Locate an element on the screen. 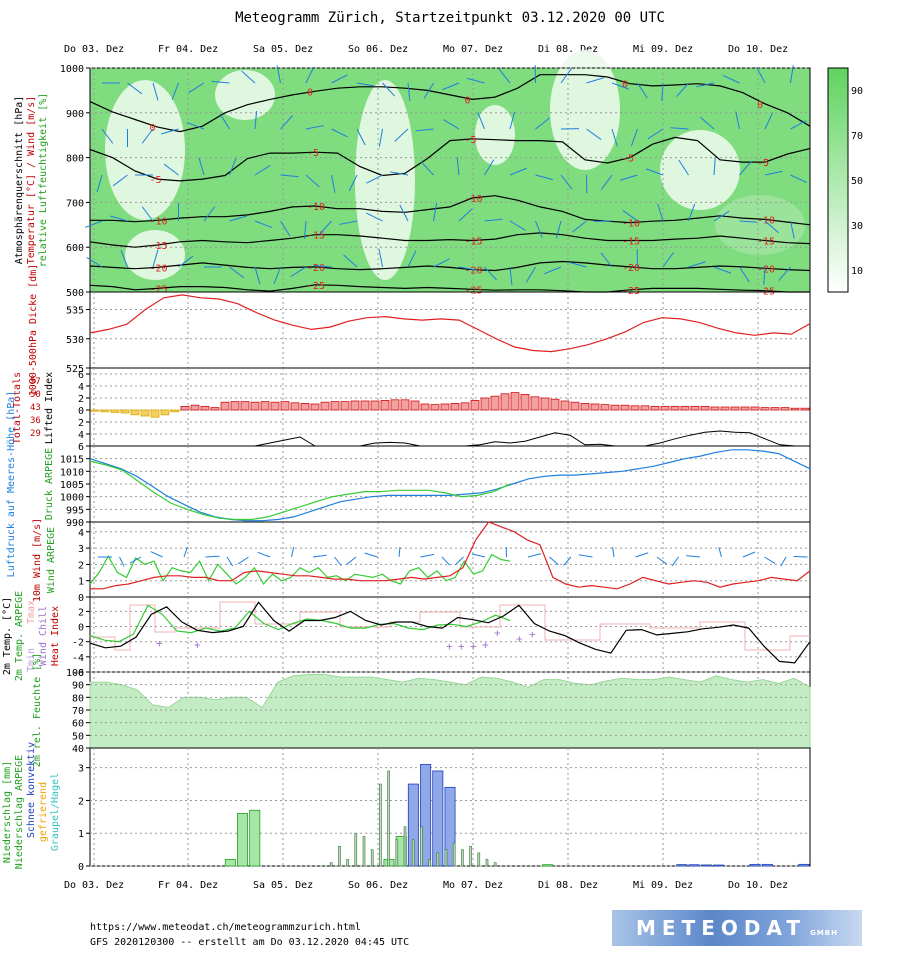 The height and width of the screenshot is (960, 900). precip-bar is located at coordinates (255, 838).